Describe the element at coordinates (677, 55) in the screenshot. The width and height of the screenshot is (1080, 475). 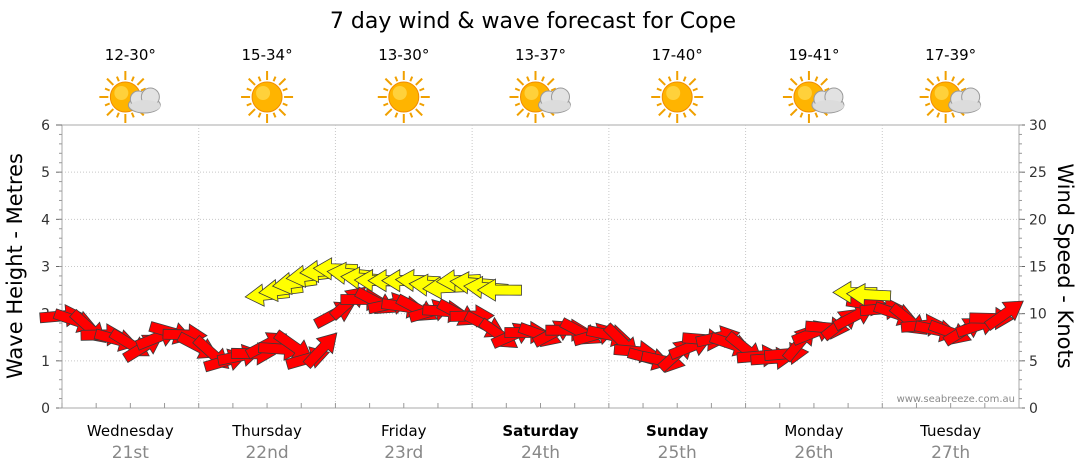
I see `temperature-label: 17-40°` at that location.